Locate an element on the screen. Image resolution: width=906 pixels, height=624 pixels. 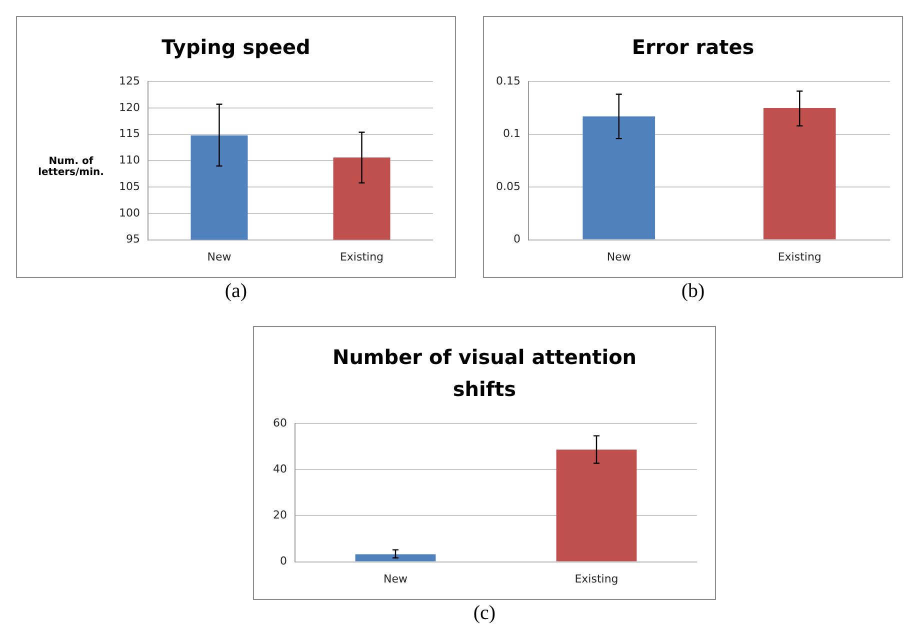
y-tick-label: 120 is located at coordinates (129, 107).